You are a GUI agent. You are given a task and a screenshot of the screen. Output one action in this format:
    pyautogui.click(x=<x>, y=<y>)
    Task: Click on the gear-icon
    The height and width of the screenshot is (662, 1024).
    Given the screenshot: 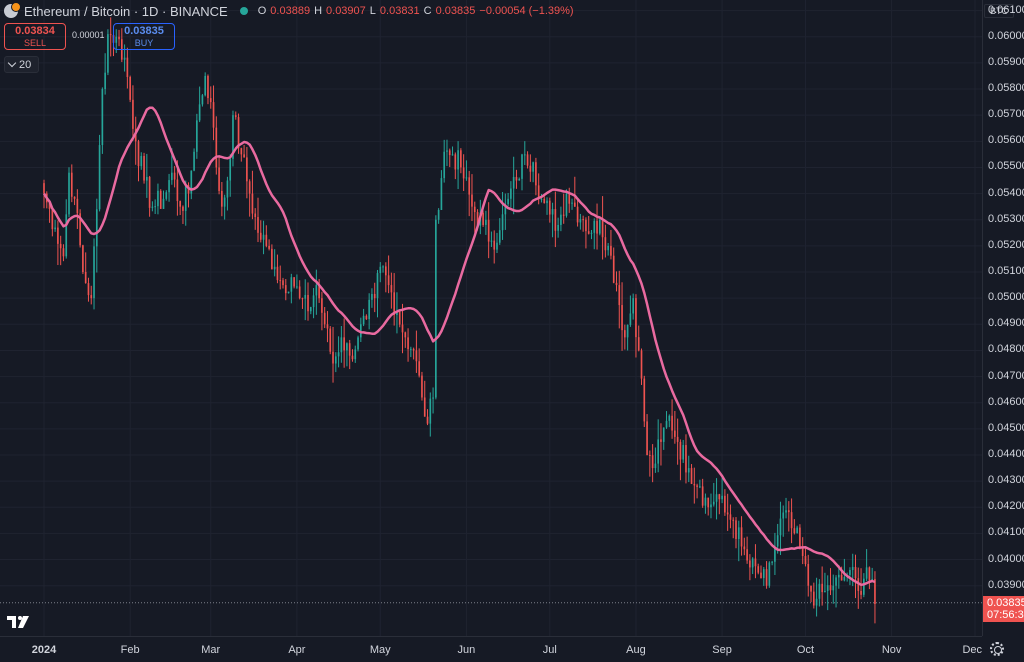 What is the action you would take?
    pyautogui.click(x=997, y=649)
    